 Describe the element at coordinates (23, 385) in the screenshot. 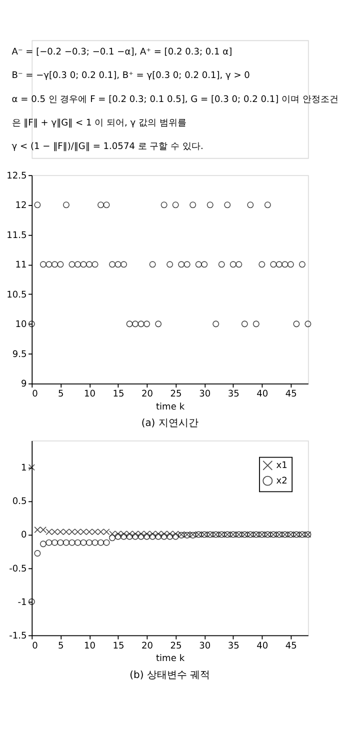

I see `y-tick-label: 9` at that location.